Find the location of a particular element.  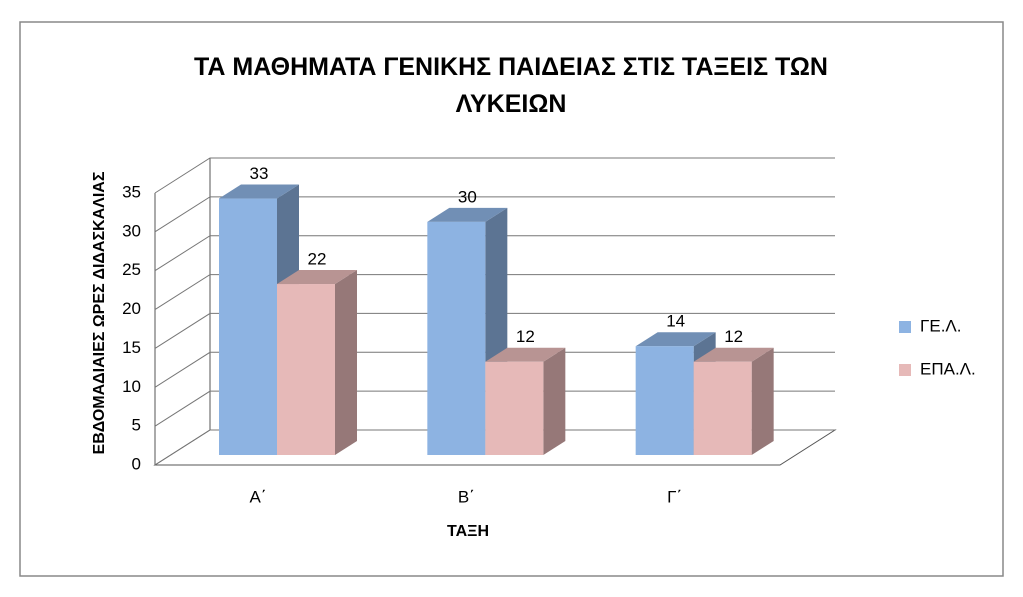

x-tick-label: Α΄ is located at coordinates (258, 496).